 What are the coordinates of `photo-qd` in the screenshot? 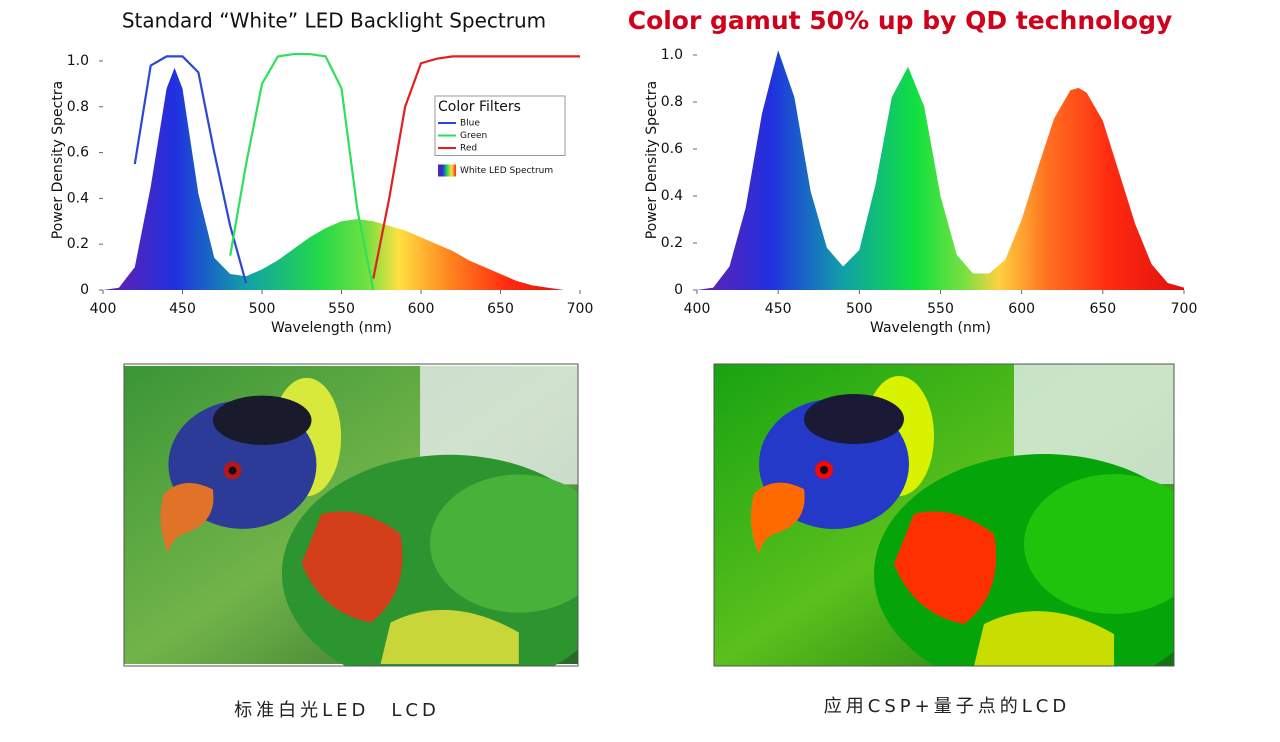 It's located at (944, 515).